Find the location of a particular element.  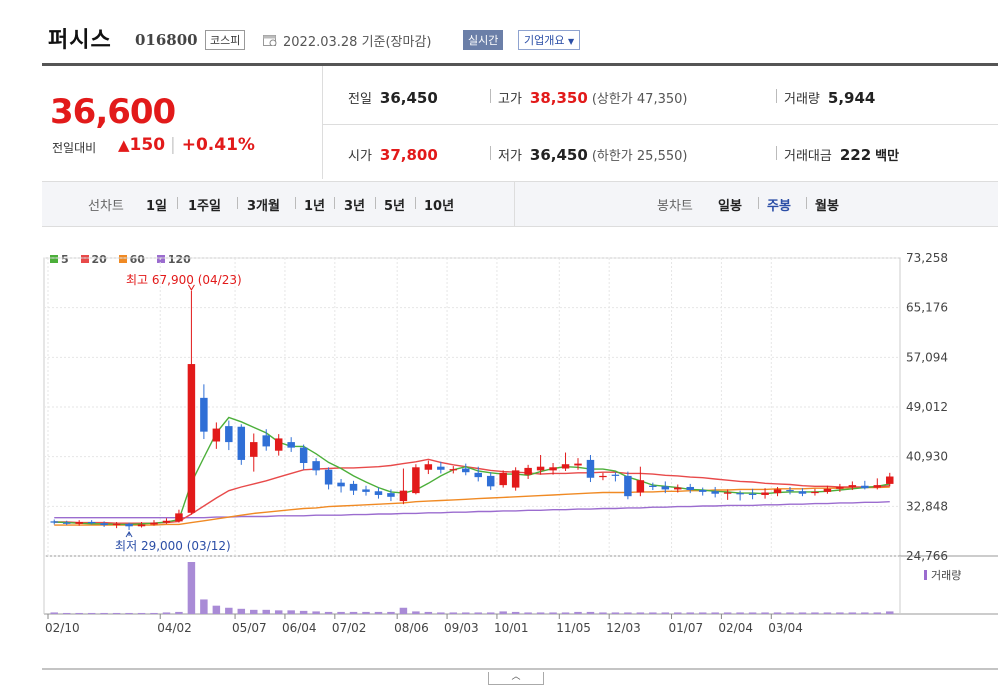

high-arrowhead is located at coordinates (191, 287).